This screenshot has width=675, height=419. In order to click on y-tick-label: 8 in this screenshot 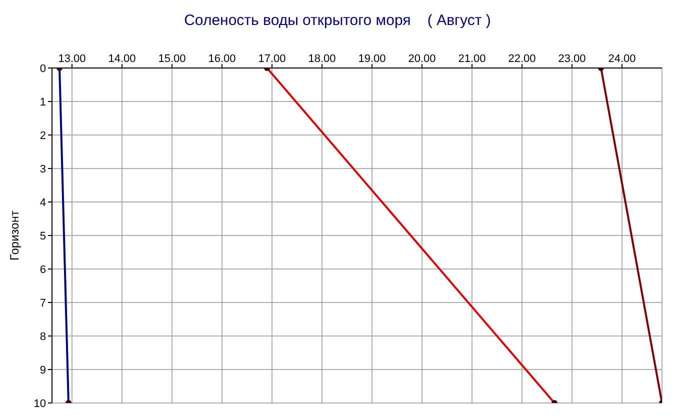, I will do `click(43, 336)`.